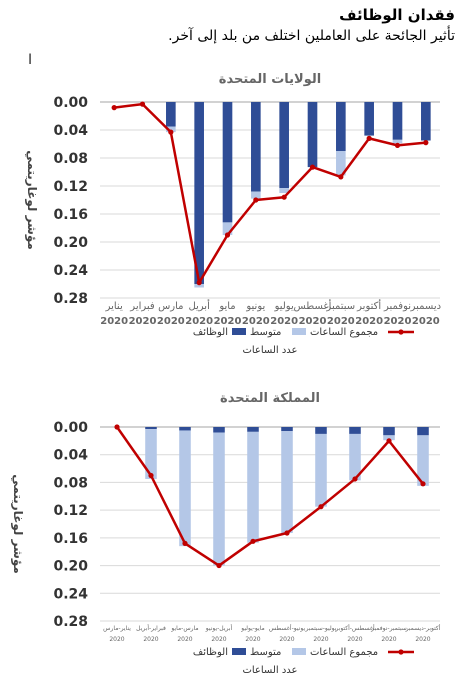 The image size is (463, 688). Describe the element at coordinates (269, 670) in the screenshot. I see `chart-footer: عدد الساعات` at that location.